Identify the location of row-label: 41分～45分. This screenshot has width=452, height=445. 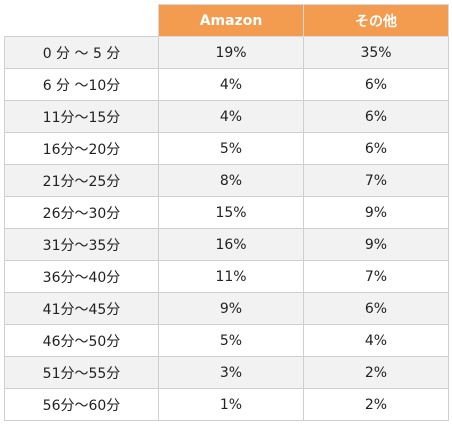
(81, 308).